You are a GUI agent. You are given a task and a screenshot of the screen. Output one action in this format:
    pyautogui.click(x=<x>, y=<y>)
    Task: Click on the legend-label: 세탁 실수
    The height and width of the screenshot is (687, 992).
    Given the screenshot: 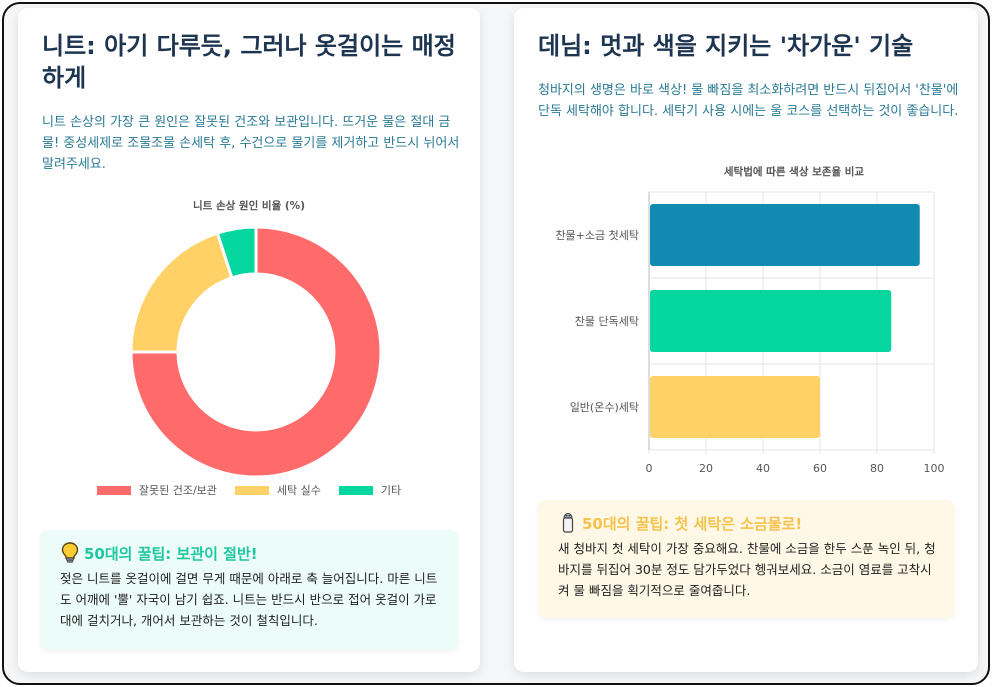 What is the action you would take?
    pyautogui.click(x=298, y=490)
    